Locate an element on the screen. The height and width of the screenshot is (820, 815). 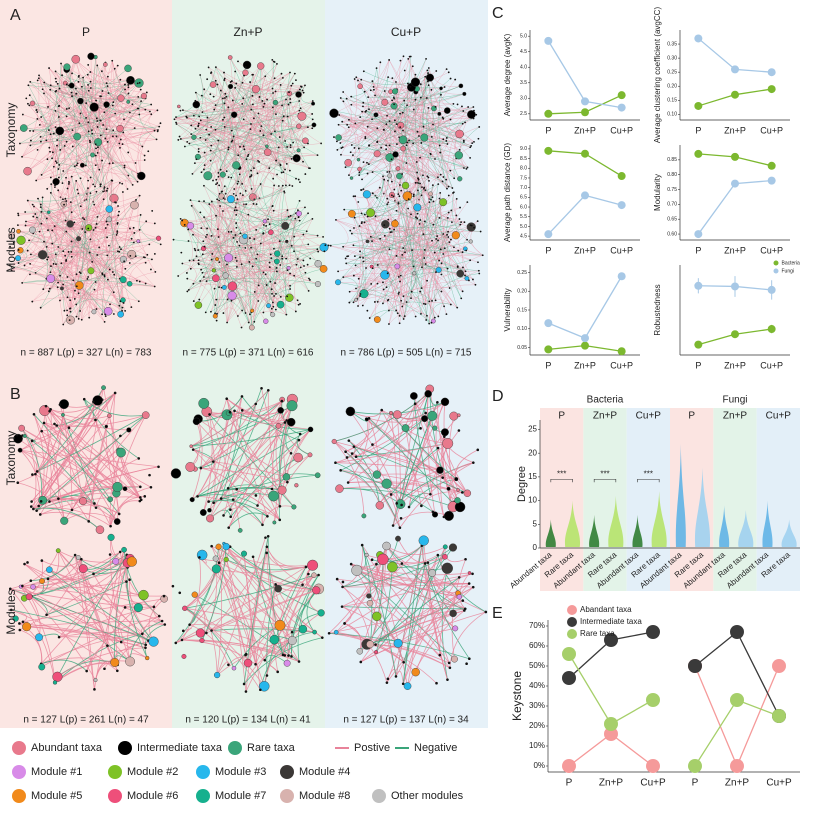
significance-bracket is located at coordinates (561, 480).